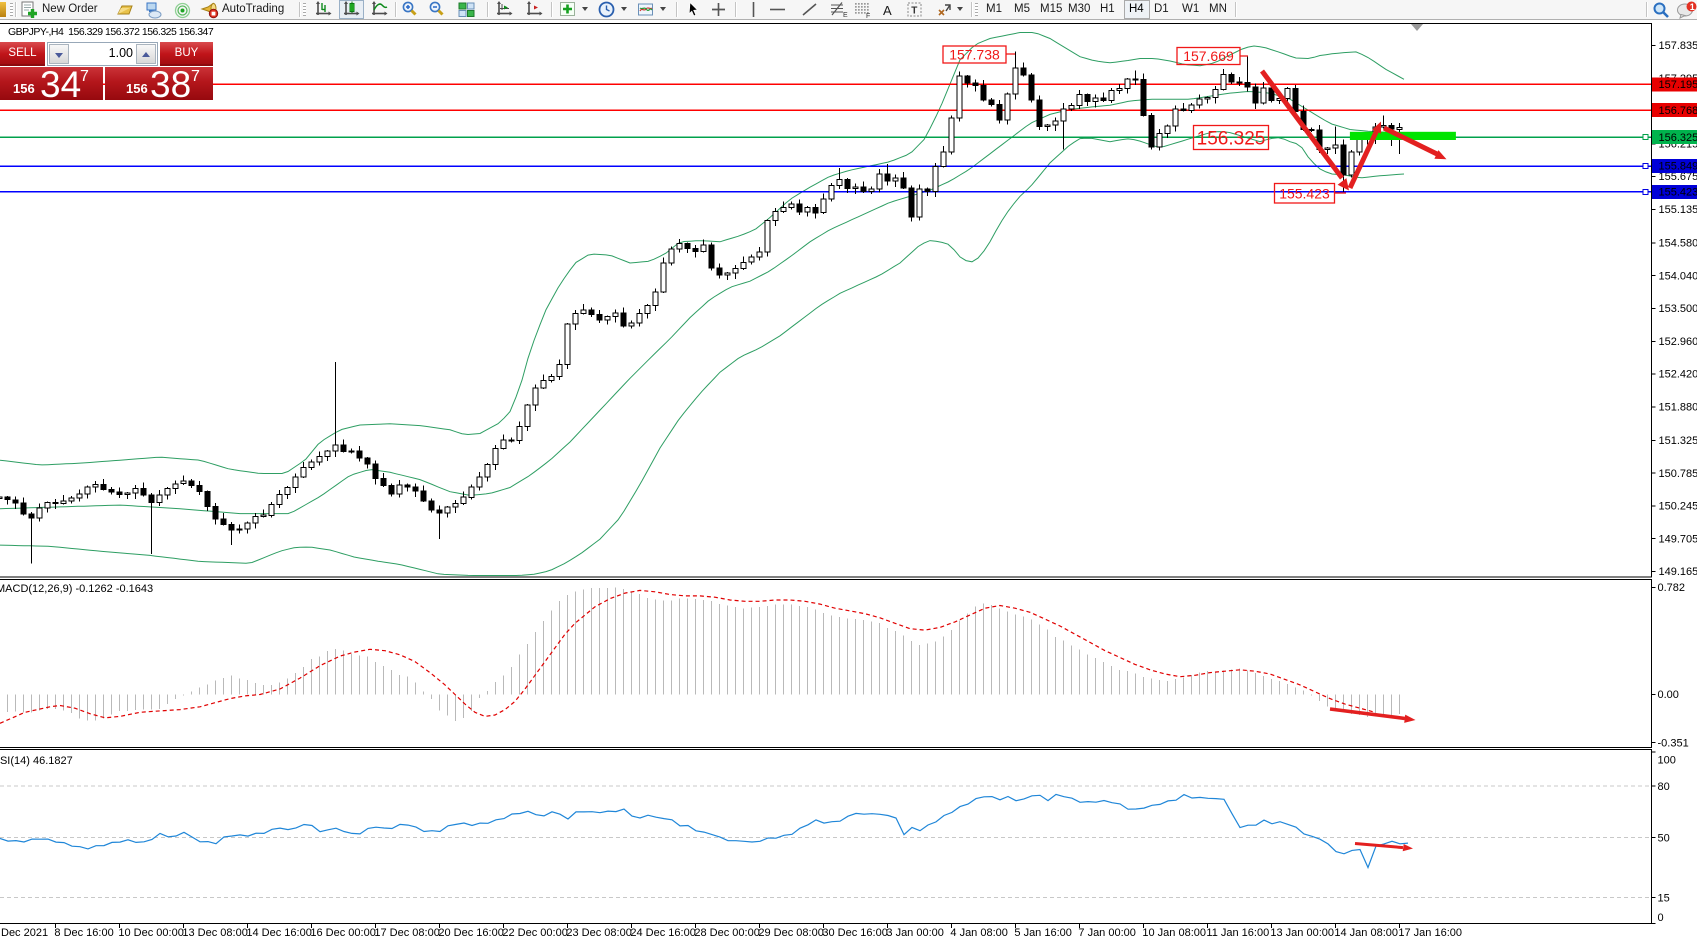  Describe the element at coordinates (1678, 309) in the screenshot. I see `svg-text: 153.500` at that location.